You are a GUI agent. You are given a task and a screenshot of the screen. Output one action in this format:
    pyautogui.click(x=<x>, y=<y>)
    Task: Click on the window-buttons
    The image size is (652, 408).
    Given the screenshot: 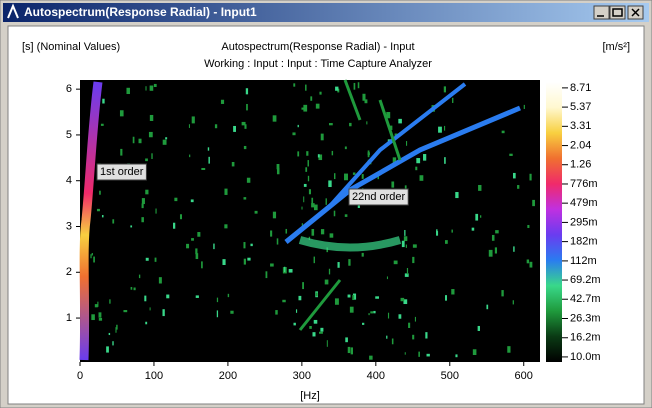 What is the action you would take?
    pyautogui.click(x=618, y=12)
    